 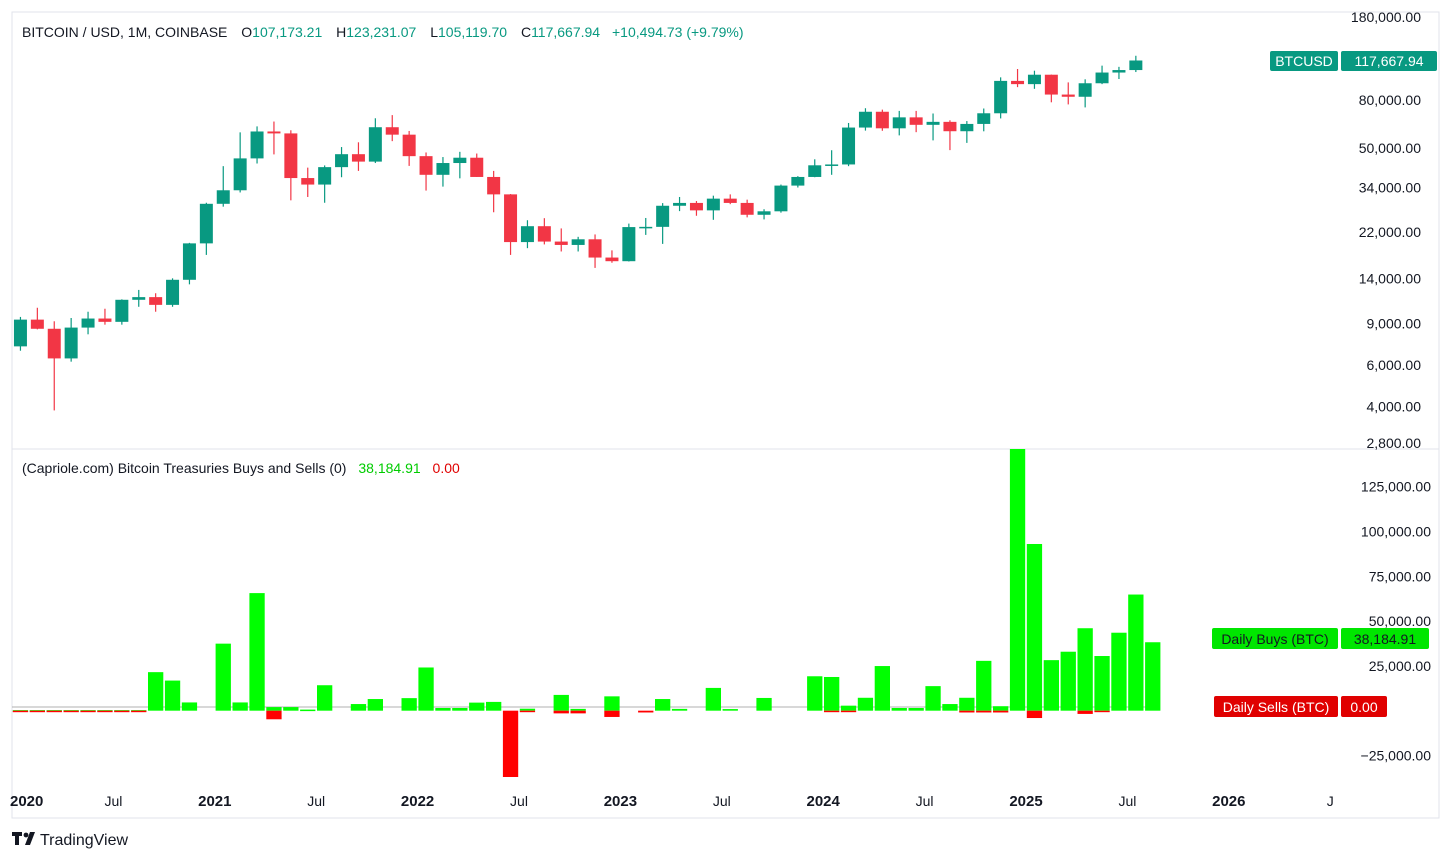 What do you see at coordinates (1396, 487) in the screenshot?
I see `indicator-y-tick-label: 125,000.00` at bounding box center [1396, 487].